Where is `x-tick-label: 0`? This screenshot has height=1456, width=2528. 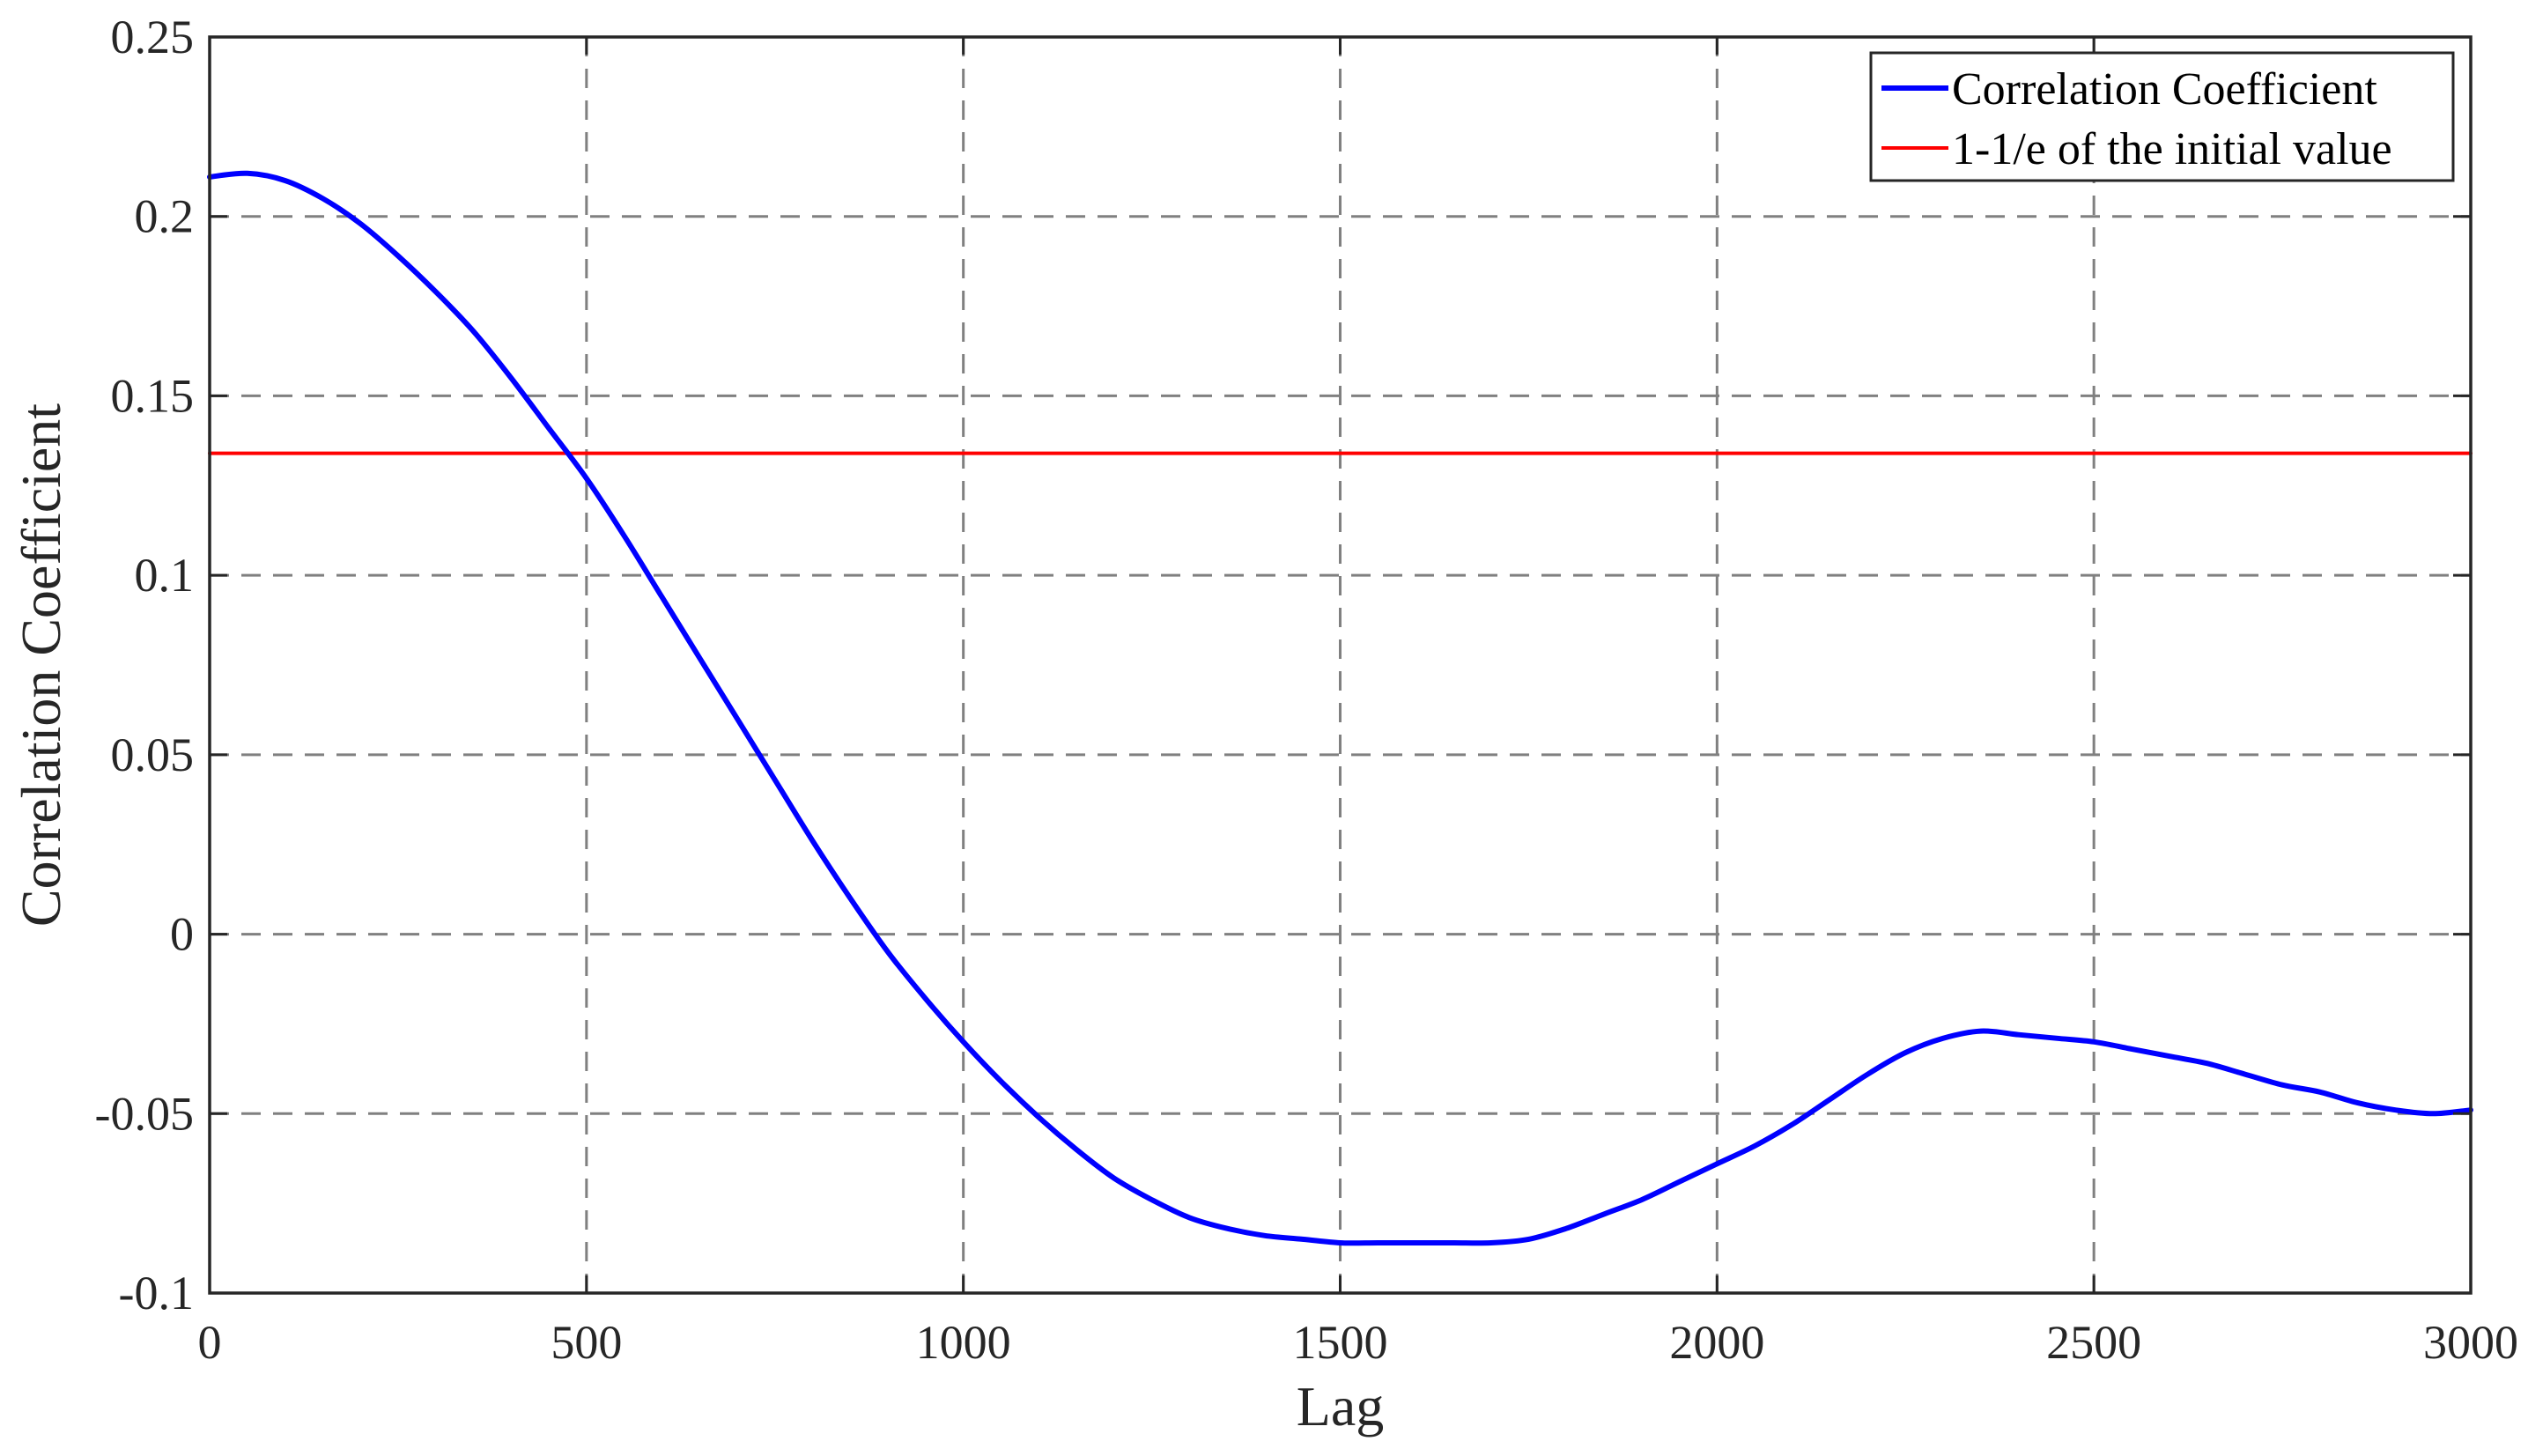 x-tick-label: 0 is located at coordinates (210, 1342).